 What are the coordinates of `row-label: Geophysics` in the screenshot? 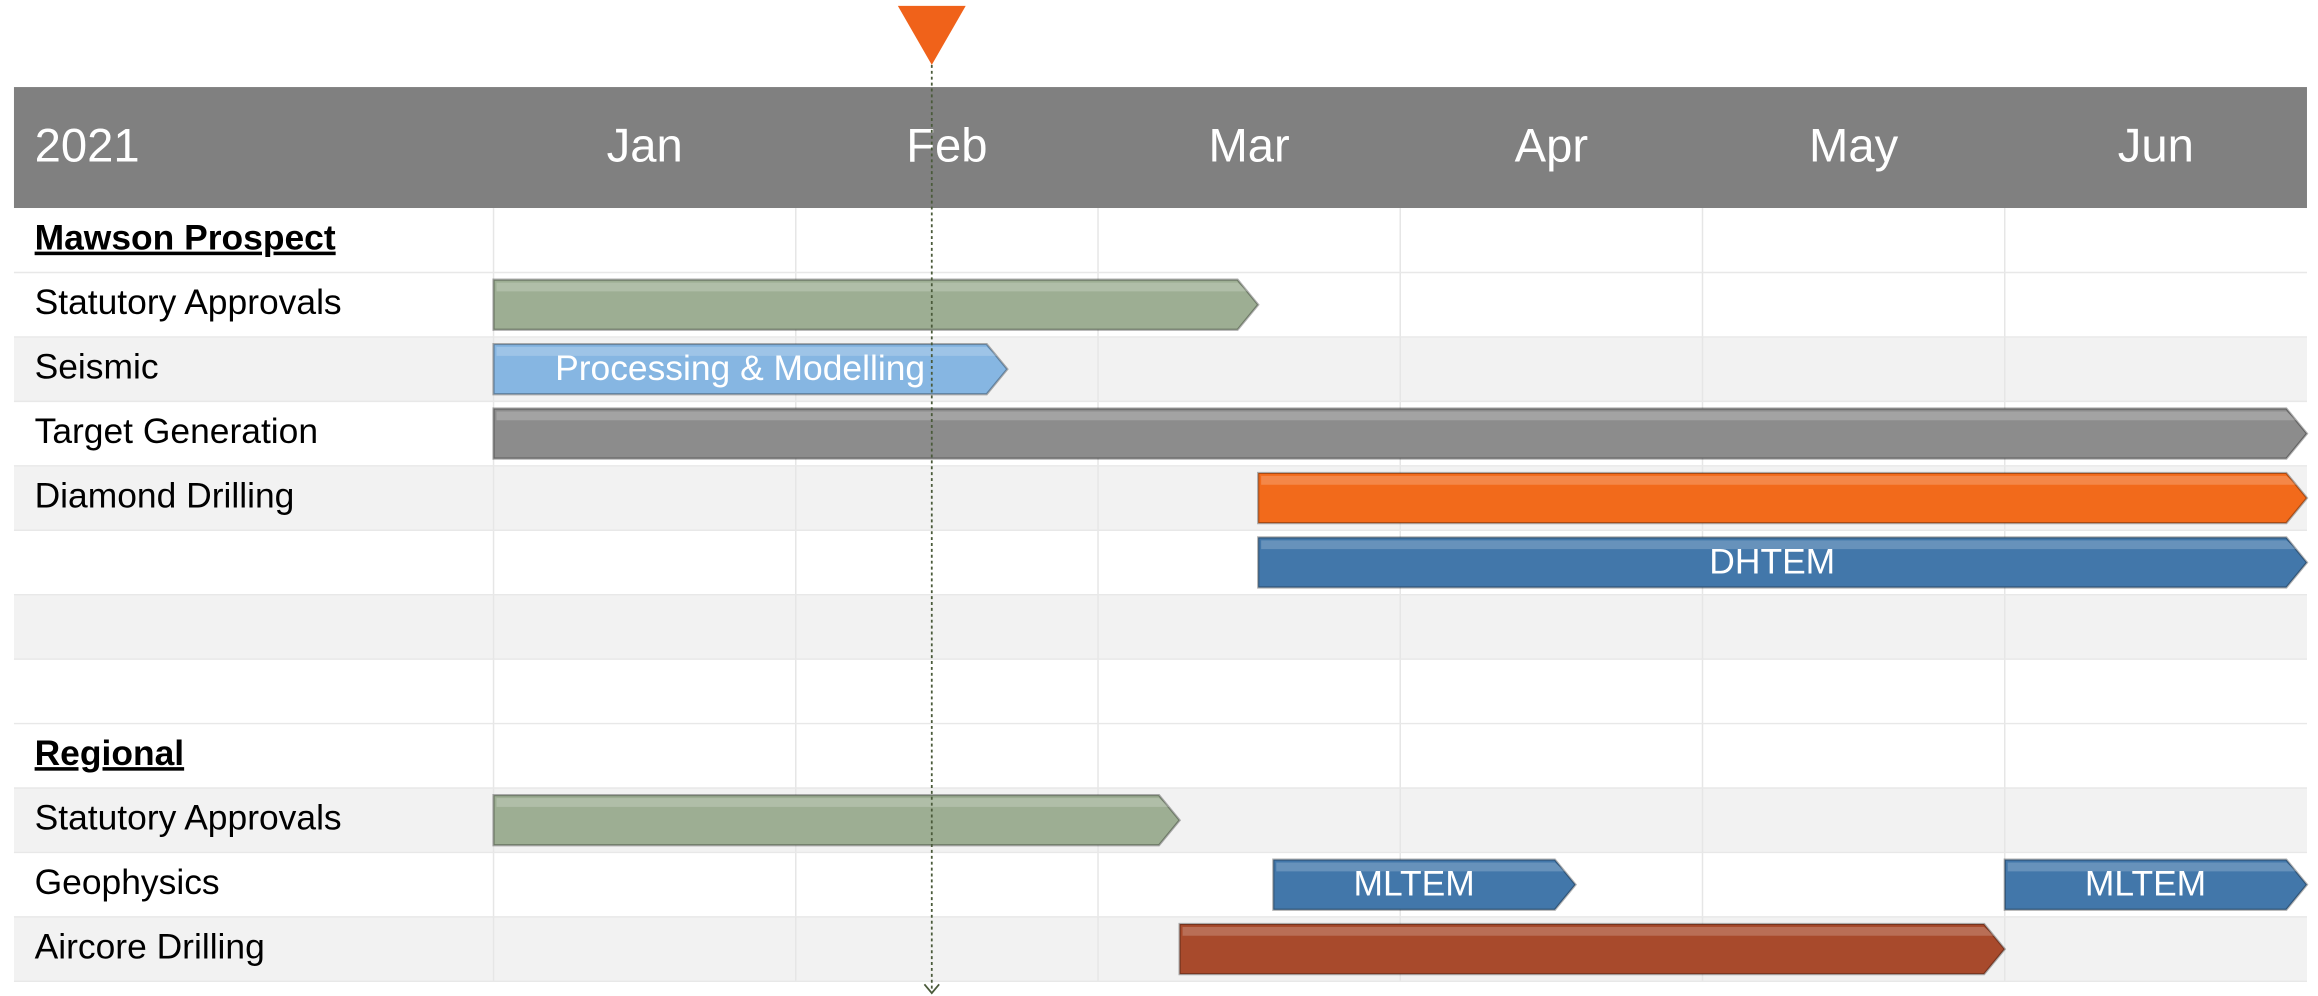 It's located at (127, 882).